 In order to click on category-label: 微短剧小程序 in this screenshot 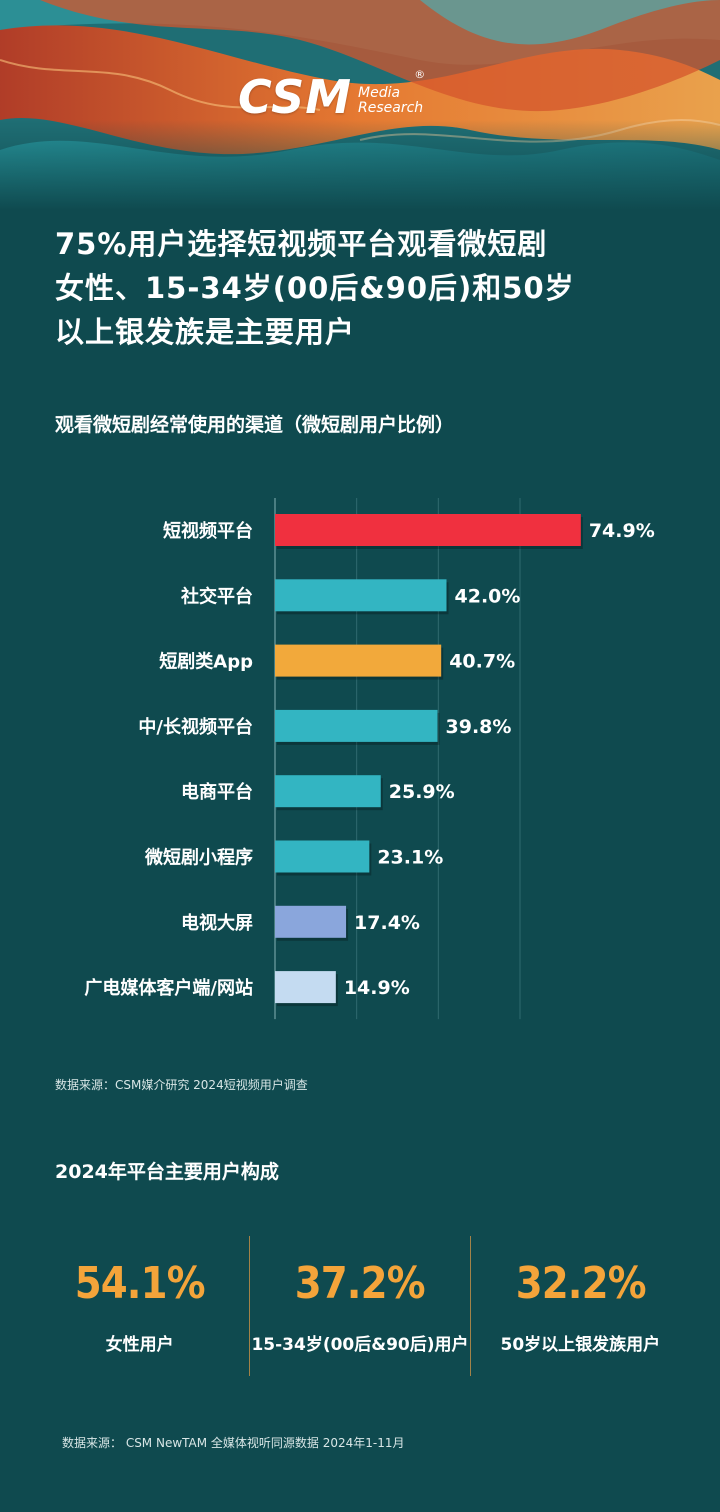, I will do `click(198, 858)`.